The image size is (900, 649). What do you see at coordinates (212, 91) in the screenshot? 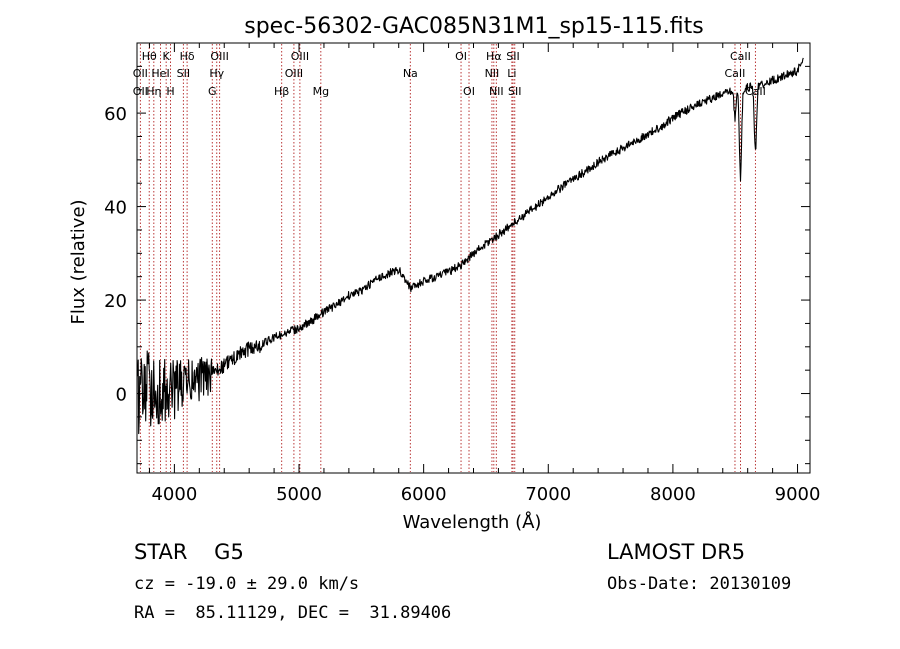
I see `spectral-line-label: G` at bounding box center [212, 91].